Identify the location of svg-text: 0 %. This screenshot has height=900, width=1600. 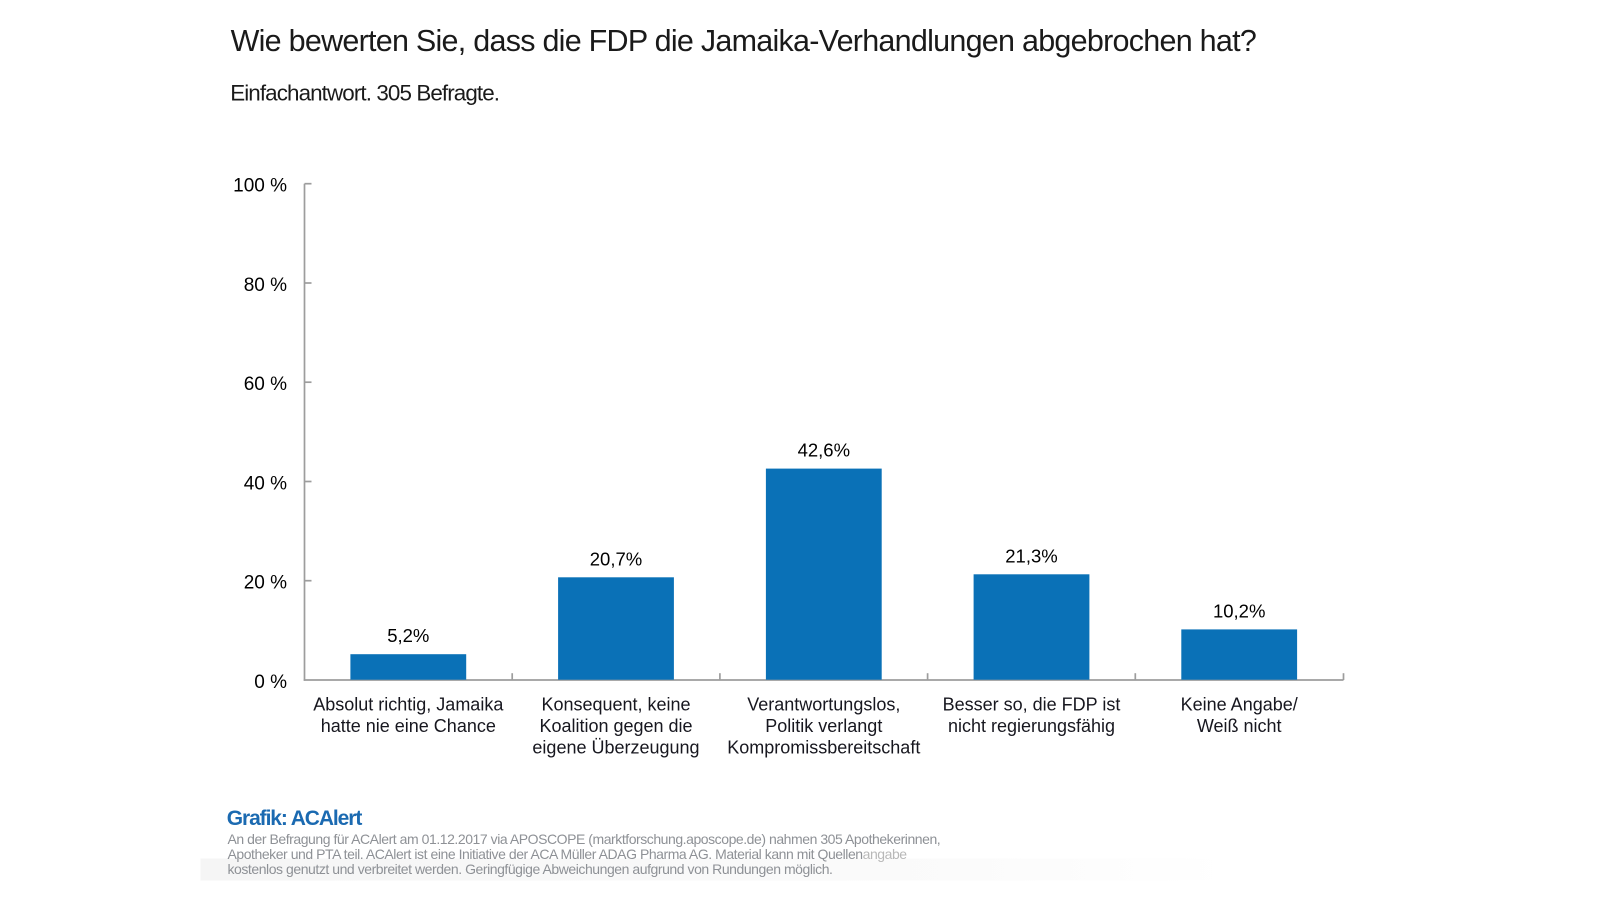
(270, 682).